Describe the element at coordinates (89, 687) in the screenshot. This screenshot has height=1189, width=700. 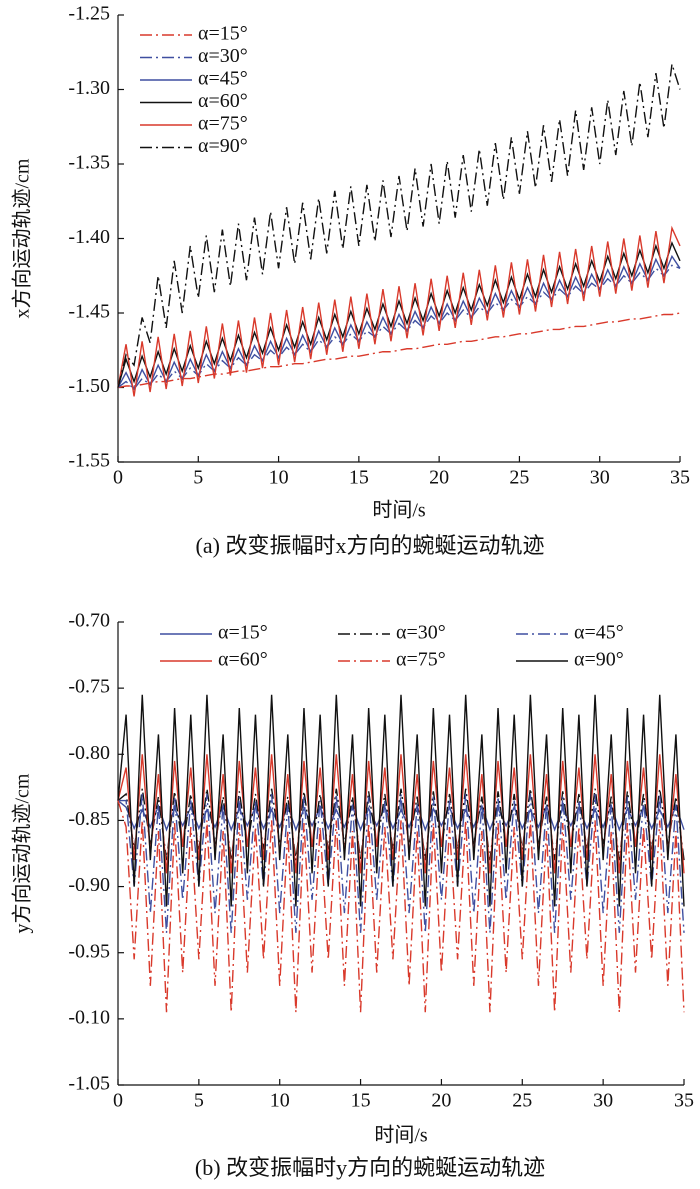
I see `y-tick-label: -0.75` at that location.